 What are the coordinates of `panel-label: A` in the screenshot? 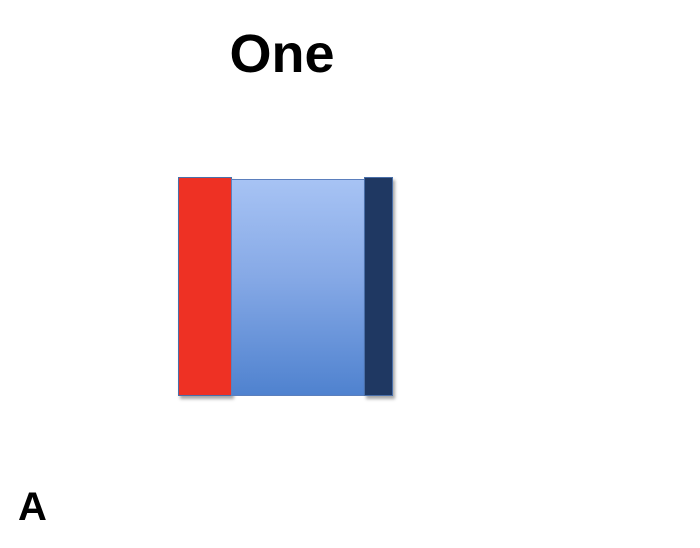 It's located at (32, 507).